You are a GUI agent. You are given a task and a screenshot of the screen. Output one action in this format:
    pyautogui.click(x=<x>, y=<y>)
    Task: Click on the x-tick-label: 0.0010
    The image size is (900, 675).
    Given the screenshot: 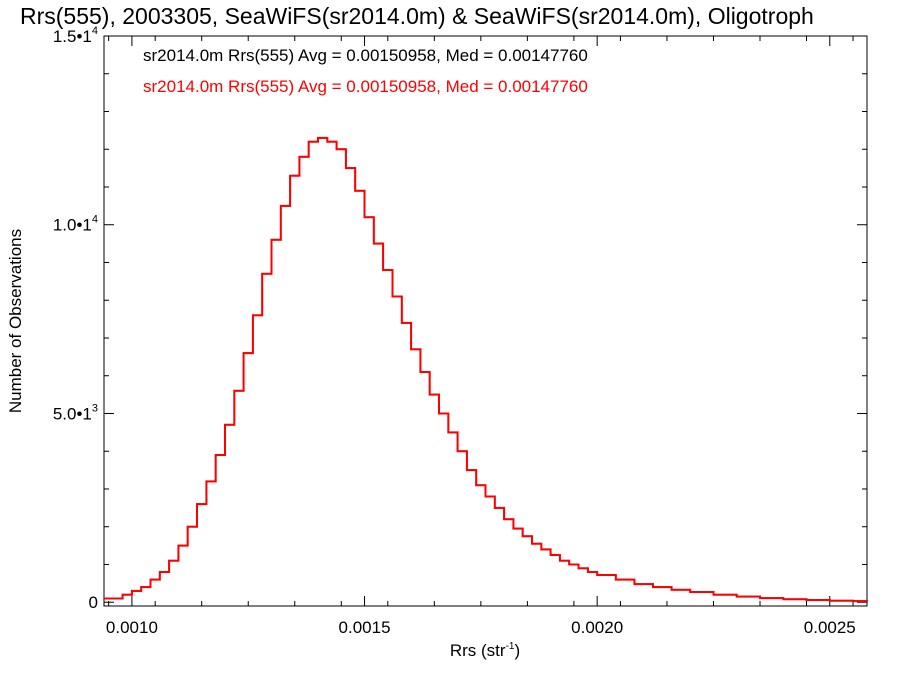 What is the action you would take?
    pyautogui.click(x=132, y=627)
    